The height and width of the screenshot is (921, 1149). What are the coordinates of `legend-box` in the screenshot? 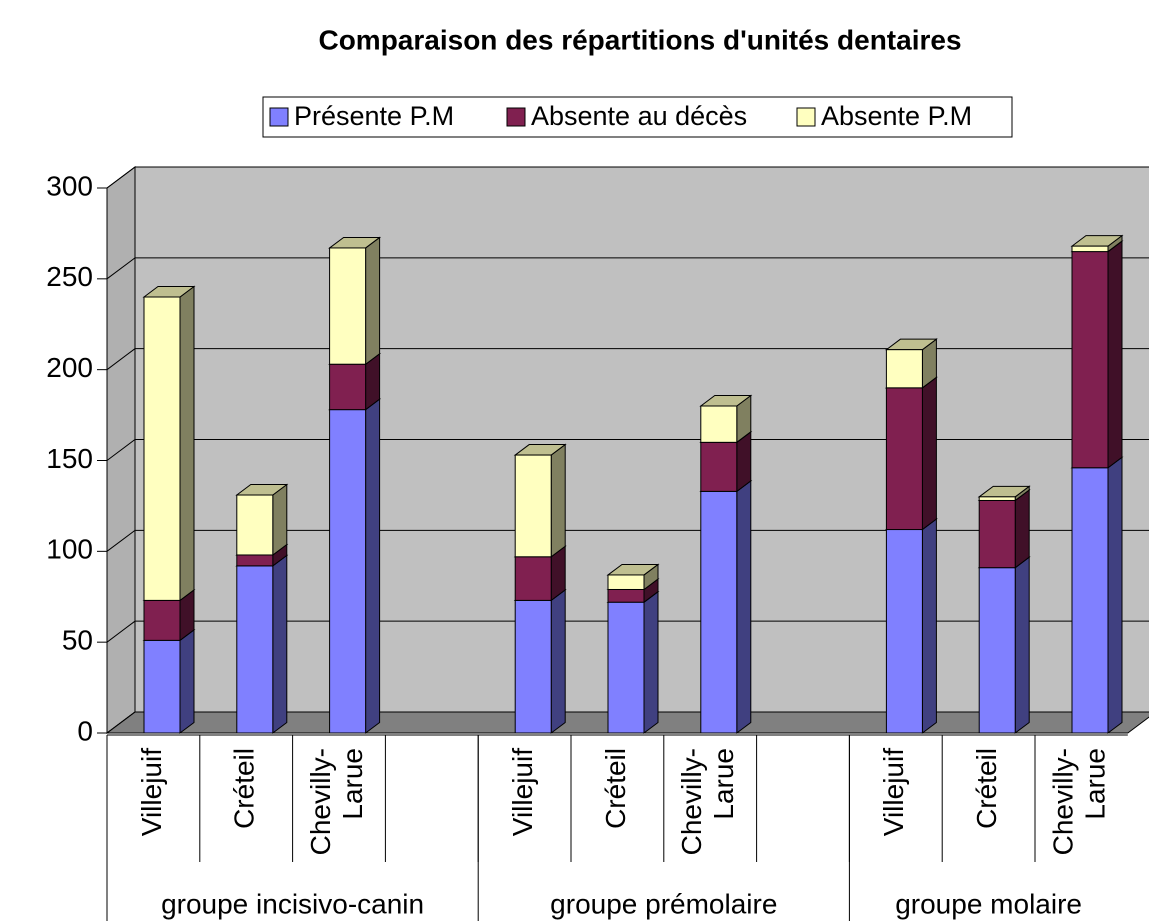 It's located at (637, 117).